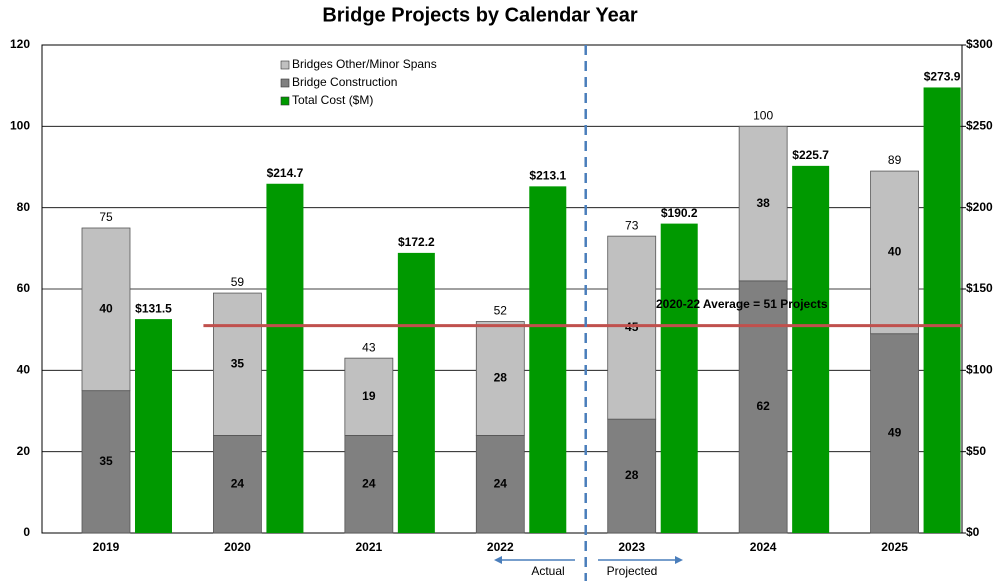 This screenshot has width=1000, height=581. Describe the element at coordinates (632, 225) in the screenshot. I see `total-label: 73` at that location.